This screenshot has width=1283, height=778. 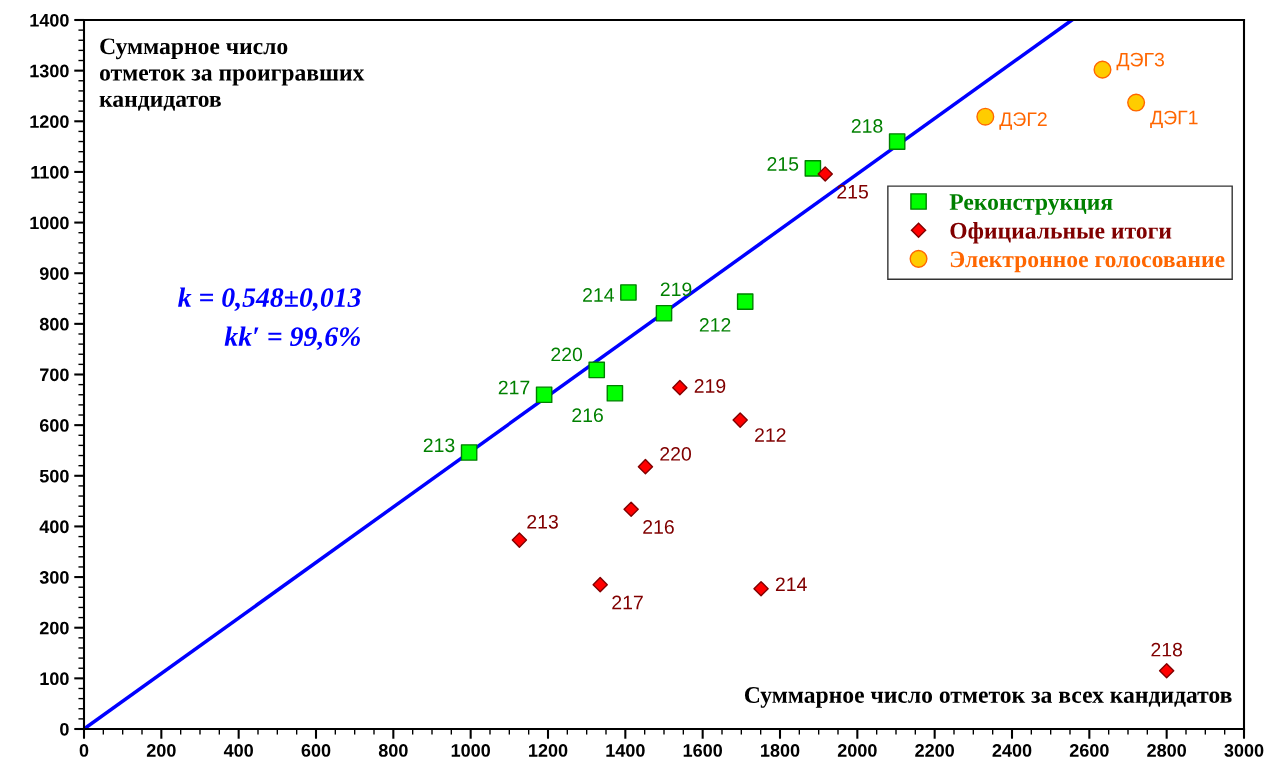 I want to click on x-tick-label: 1600, so click(x=703, y=750).